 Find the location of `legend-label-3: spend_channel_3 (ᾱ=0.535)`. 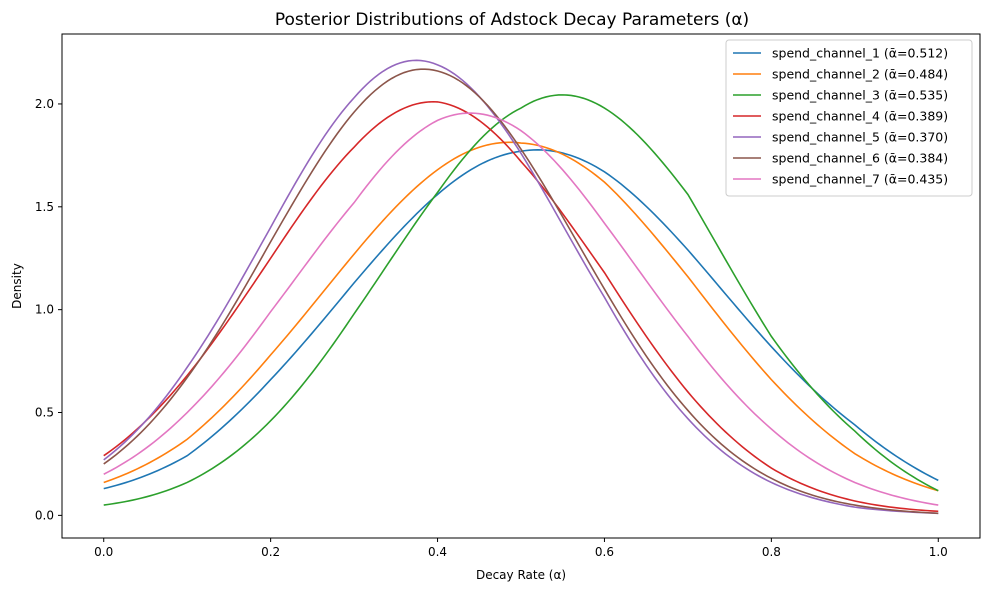

legend-label-3: spend_channel_3 (ᾱ=0.535) is located at coordinates (860, 95).